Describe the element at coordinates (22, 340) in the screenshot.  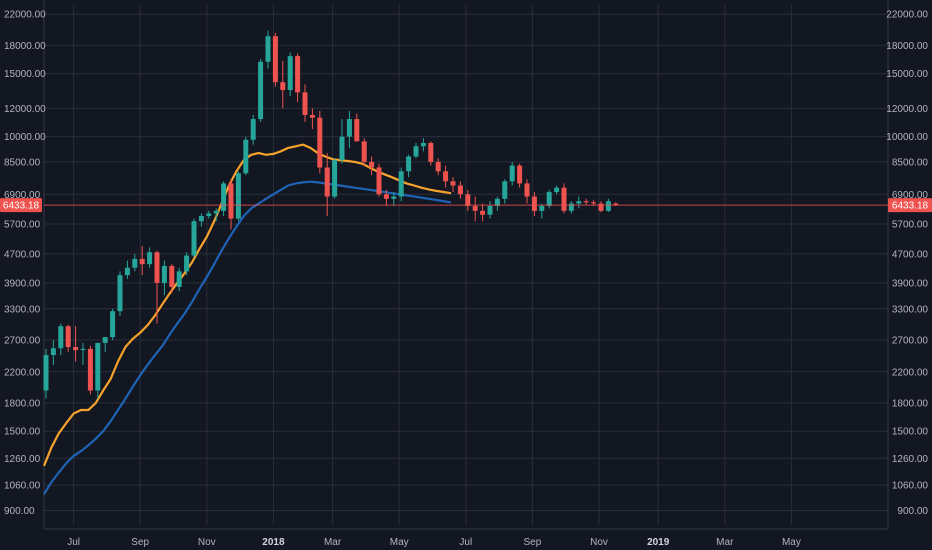
I see `y-tick-label: 2700.00` at that location.